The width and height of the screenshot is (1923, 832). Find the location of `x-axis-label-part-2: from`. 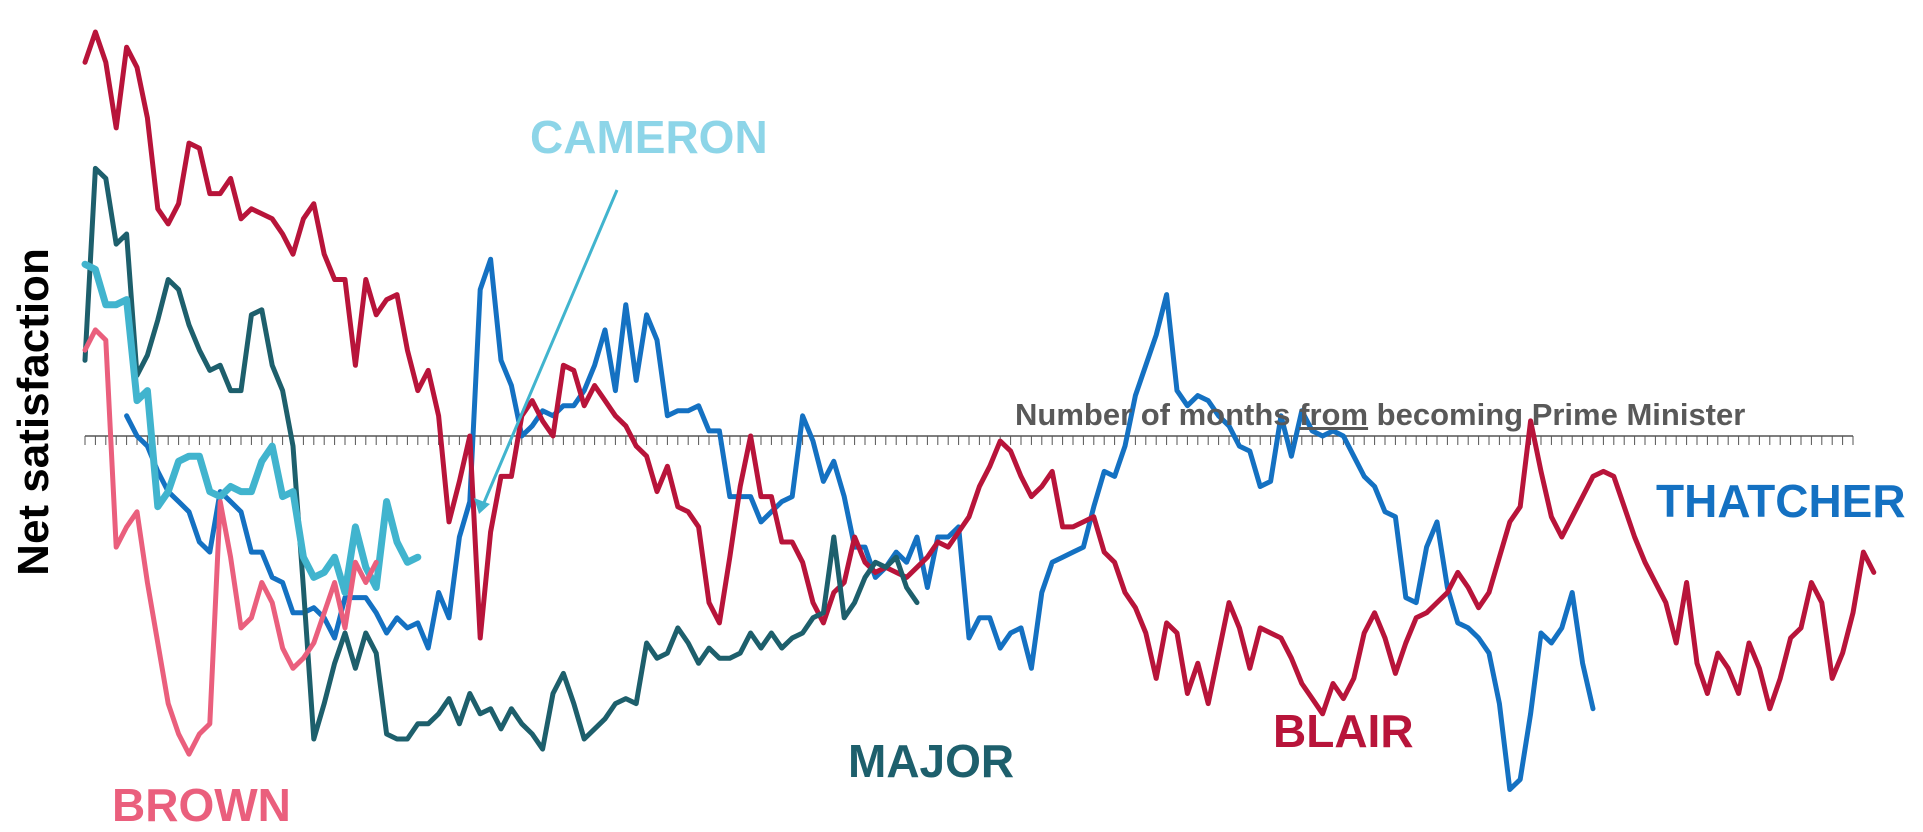

x-axis-label-part-2: from is located at coordinates (1334, 414).